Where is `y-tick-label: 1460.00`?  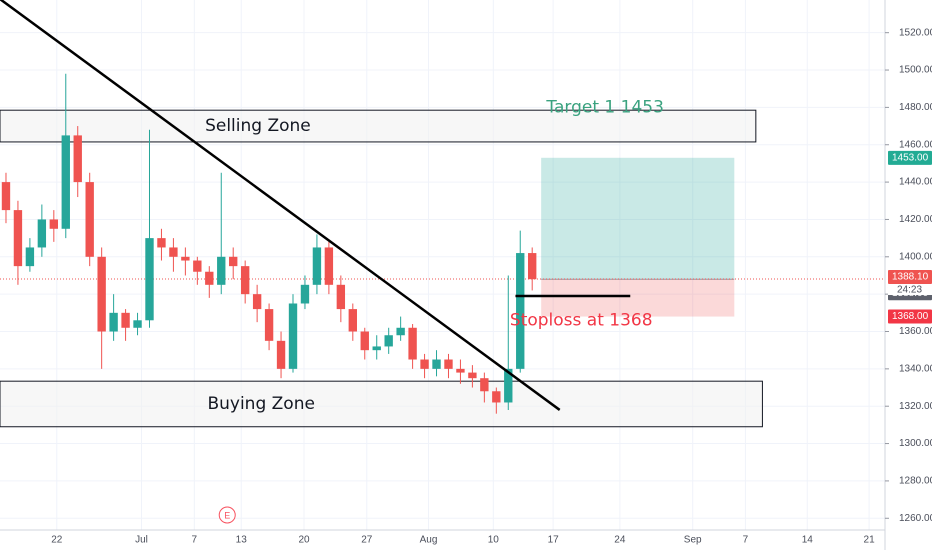
y-tick-label: 1460.00 is located at coordinates (915, 144).